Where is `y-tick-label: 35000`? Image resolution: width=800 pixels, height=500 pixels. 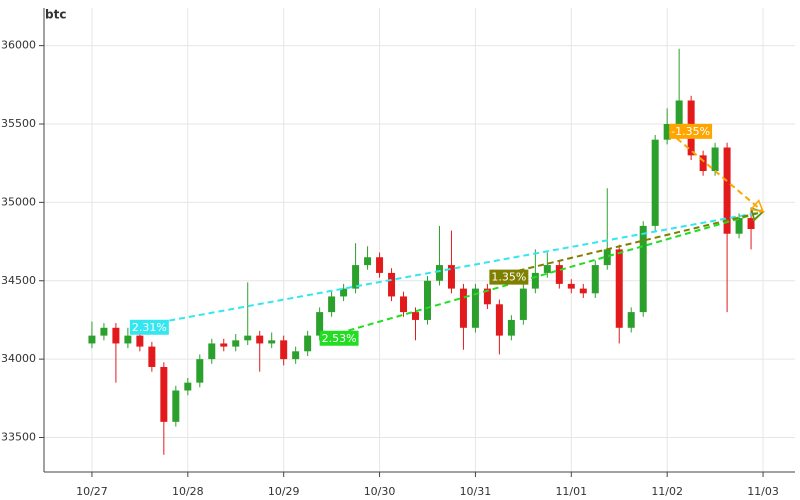
y-tick-label: 35000 is located at coordinates (18, 201).